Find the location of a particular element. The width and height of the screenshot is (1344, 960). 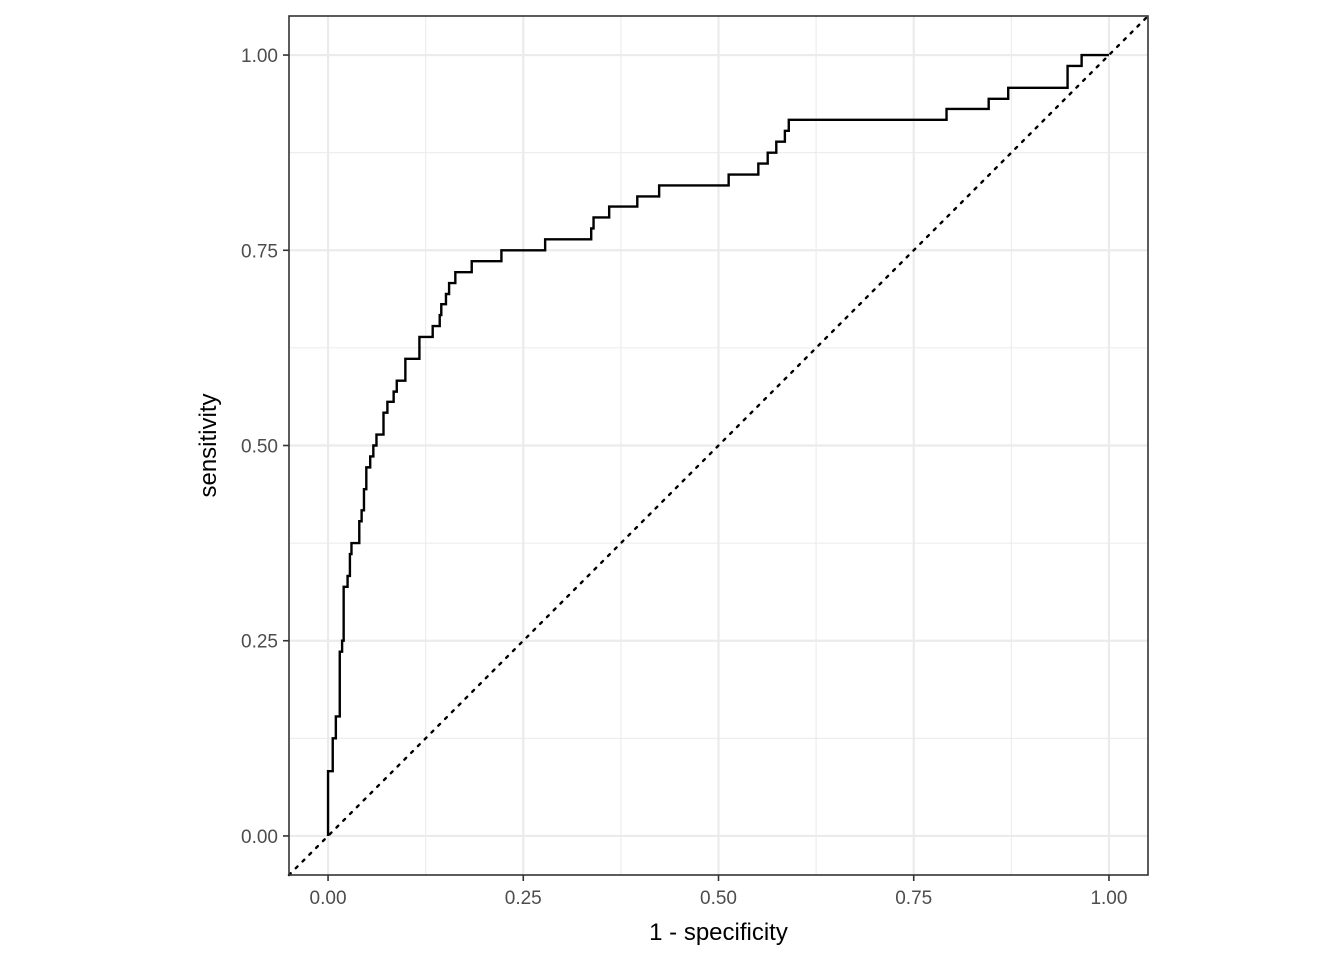

x-axis-ticks: 0.00 0.25 0.50 0.75 1.00 is located at coordinates (718, 892).